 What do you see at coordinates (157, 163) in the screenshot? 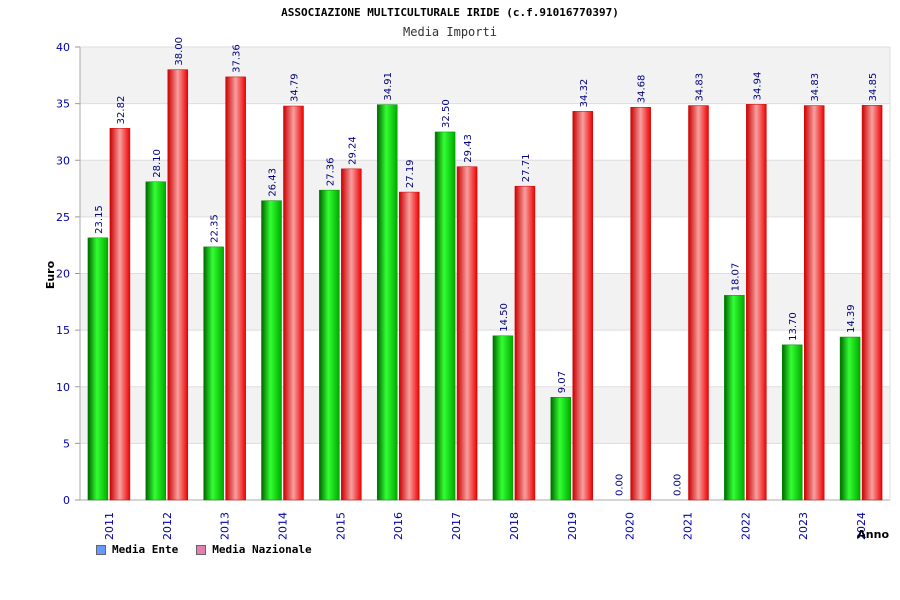
I see `data-label: 28.10` at bounding box center [157, 163].